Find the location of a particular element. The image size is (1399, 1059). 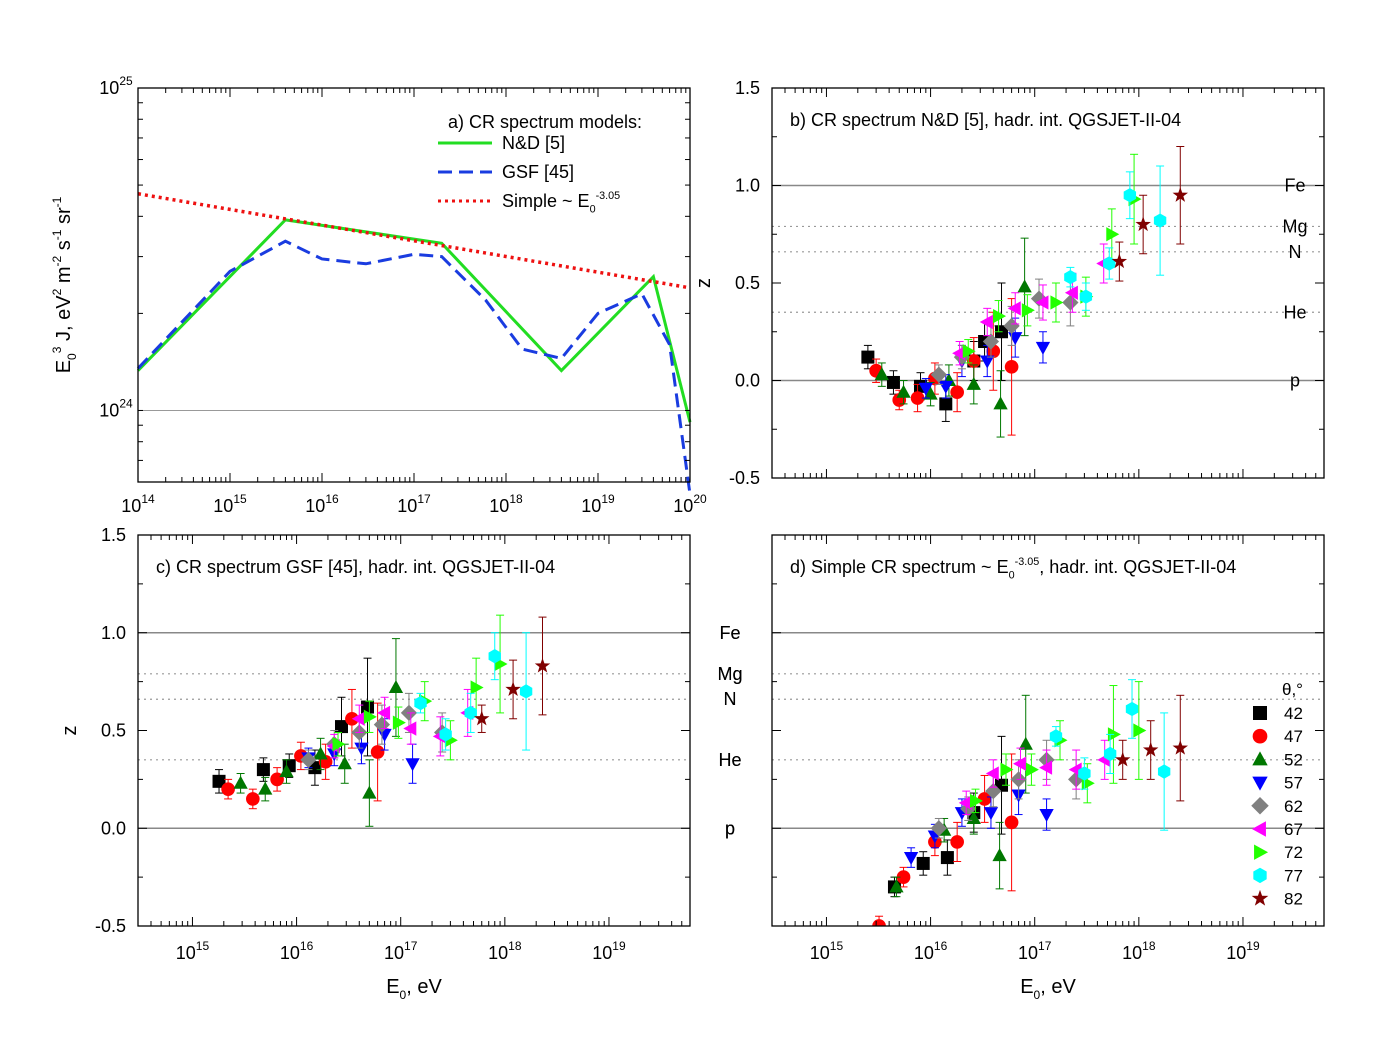

element-label-p: p is located at coordinates (730, 828).